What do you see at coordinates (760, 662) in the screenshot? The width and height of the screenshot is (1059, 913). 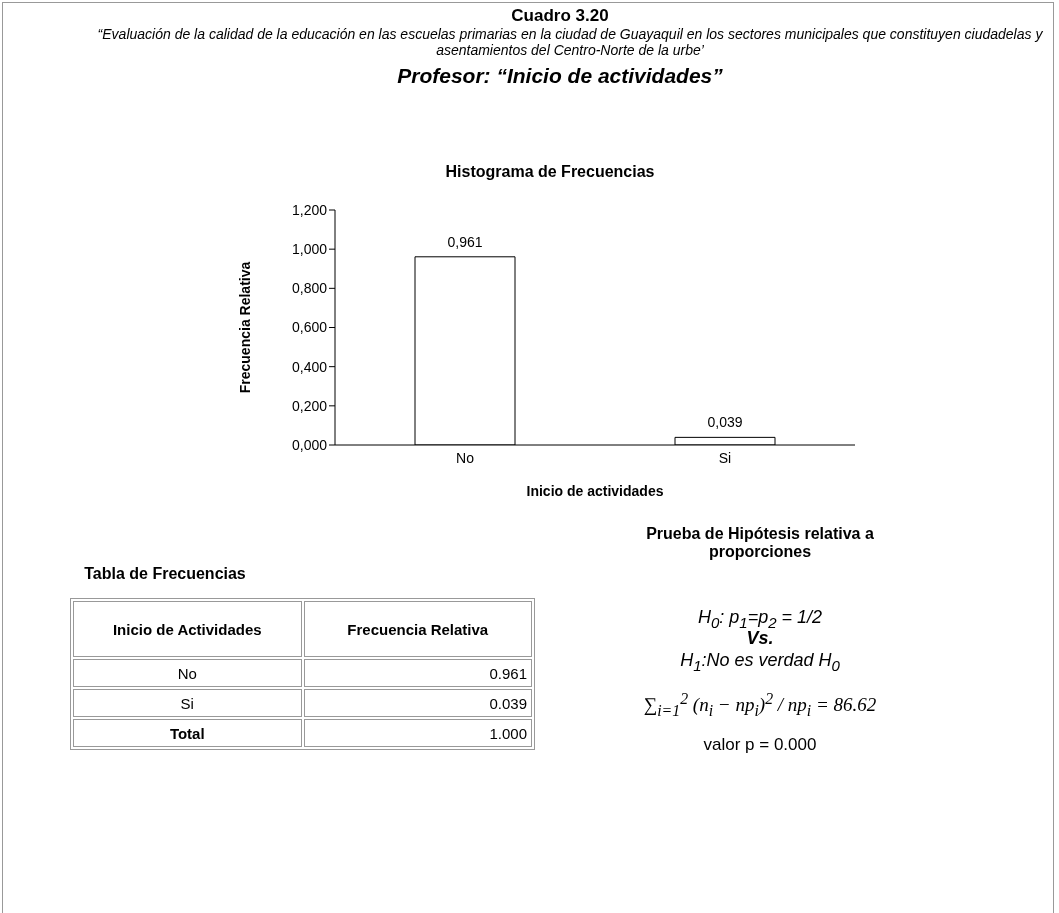 I see `text: H$_{1}$:No es verdad H$_{0}$` at bounding box center [760, 662].